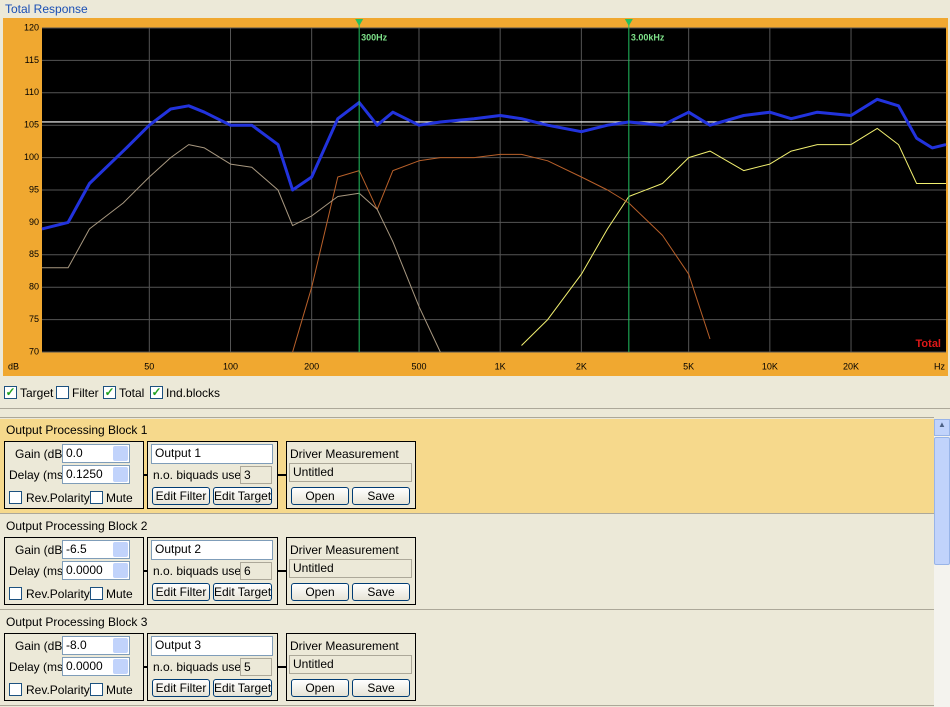 The height and width of the screenshot is (707, 950). What do you see at coordinates (34, 287) in the screenshot?
I see `y-tick-label: 80` at bounding box center [34, 287].